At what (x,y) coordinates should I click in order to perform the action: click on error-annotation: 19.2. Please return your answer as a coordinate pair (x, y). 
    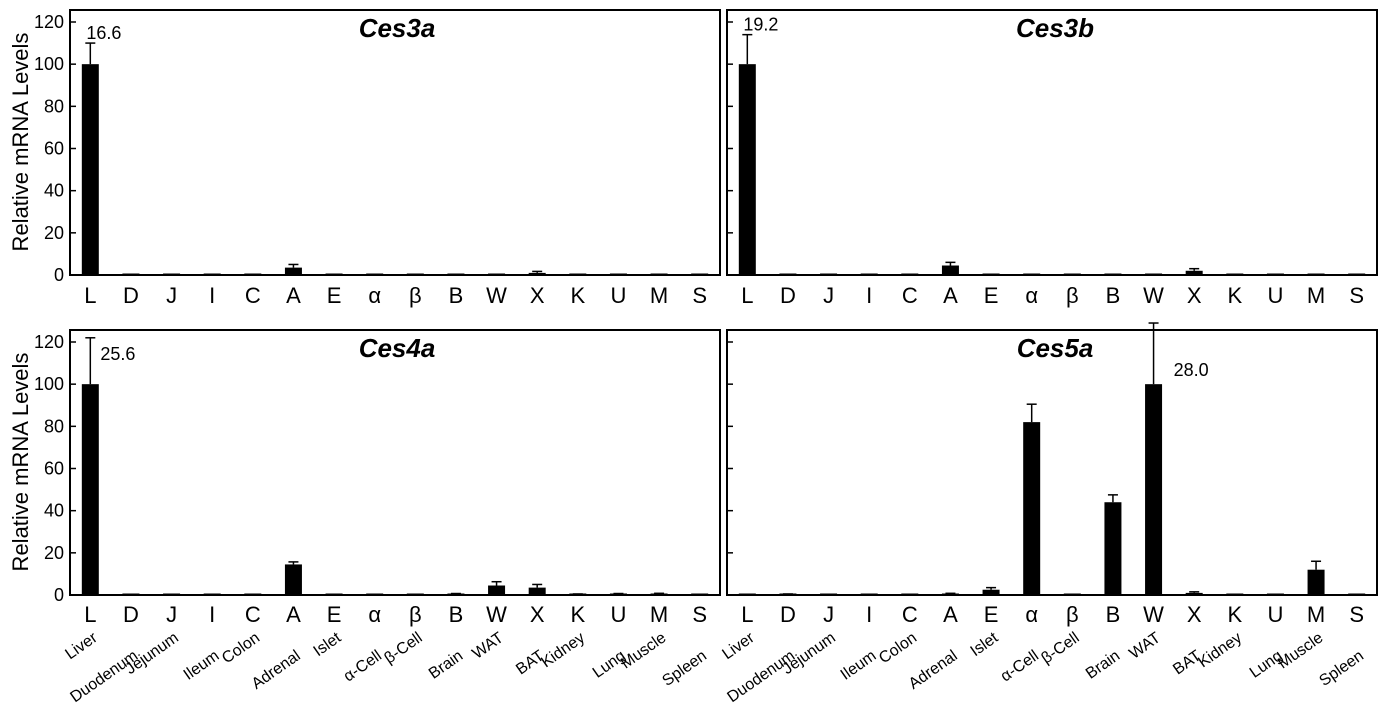
    Looking at the image, I should click on (760, 25).